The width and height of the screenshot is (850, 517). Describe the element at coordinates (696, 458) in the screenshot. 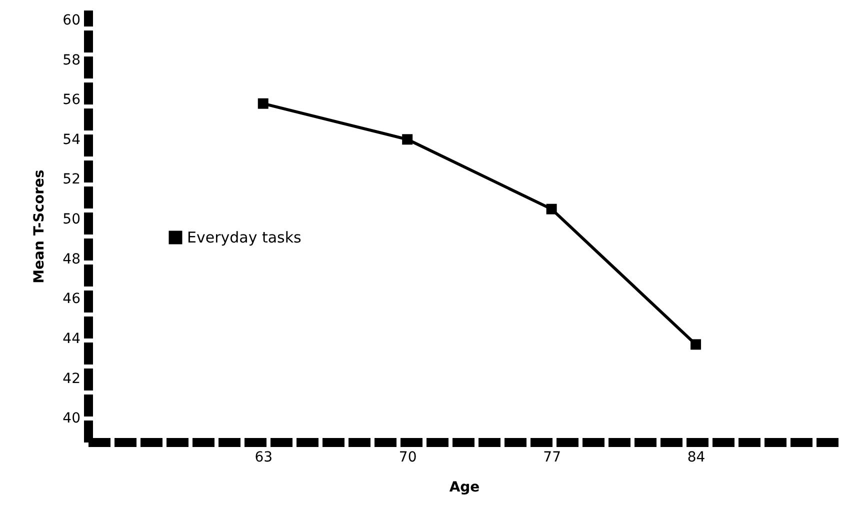

I see `x-tick-label: 84` at that location.